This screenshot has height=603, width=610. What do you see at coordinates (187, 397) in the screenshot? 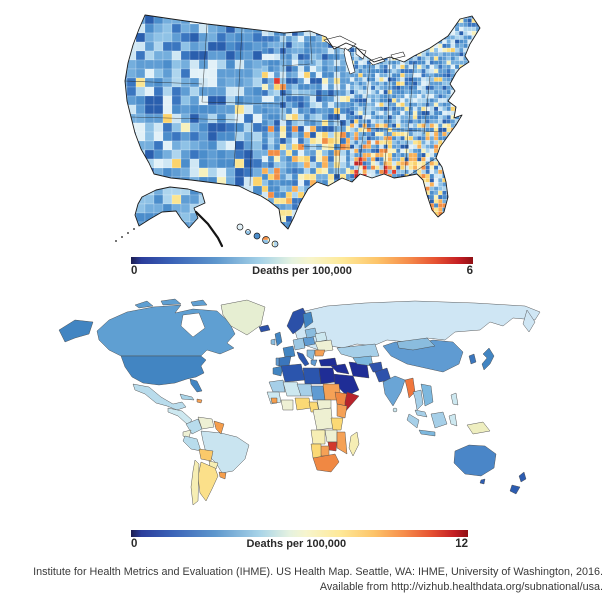
I see `country-cuba` at bounding box center [187, 397].